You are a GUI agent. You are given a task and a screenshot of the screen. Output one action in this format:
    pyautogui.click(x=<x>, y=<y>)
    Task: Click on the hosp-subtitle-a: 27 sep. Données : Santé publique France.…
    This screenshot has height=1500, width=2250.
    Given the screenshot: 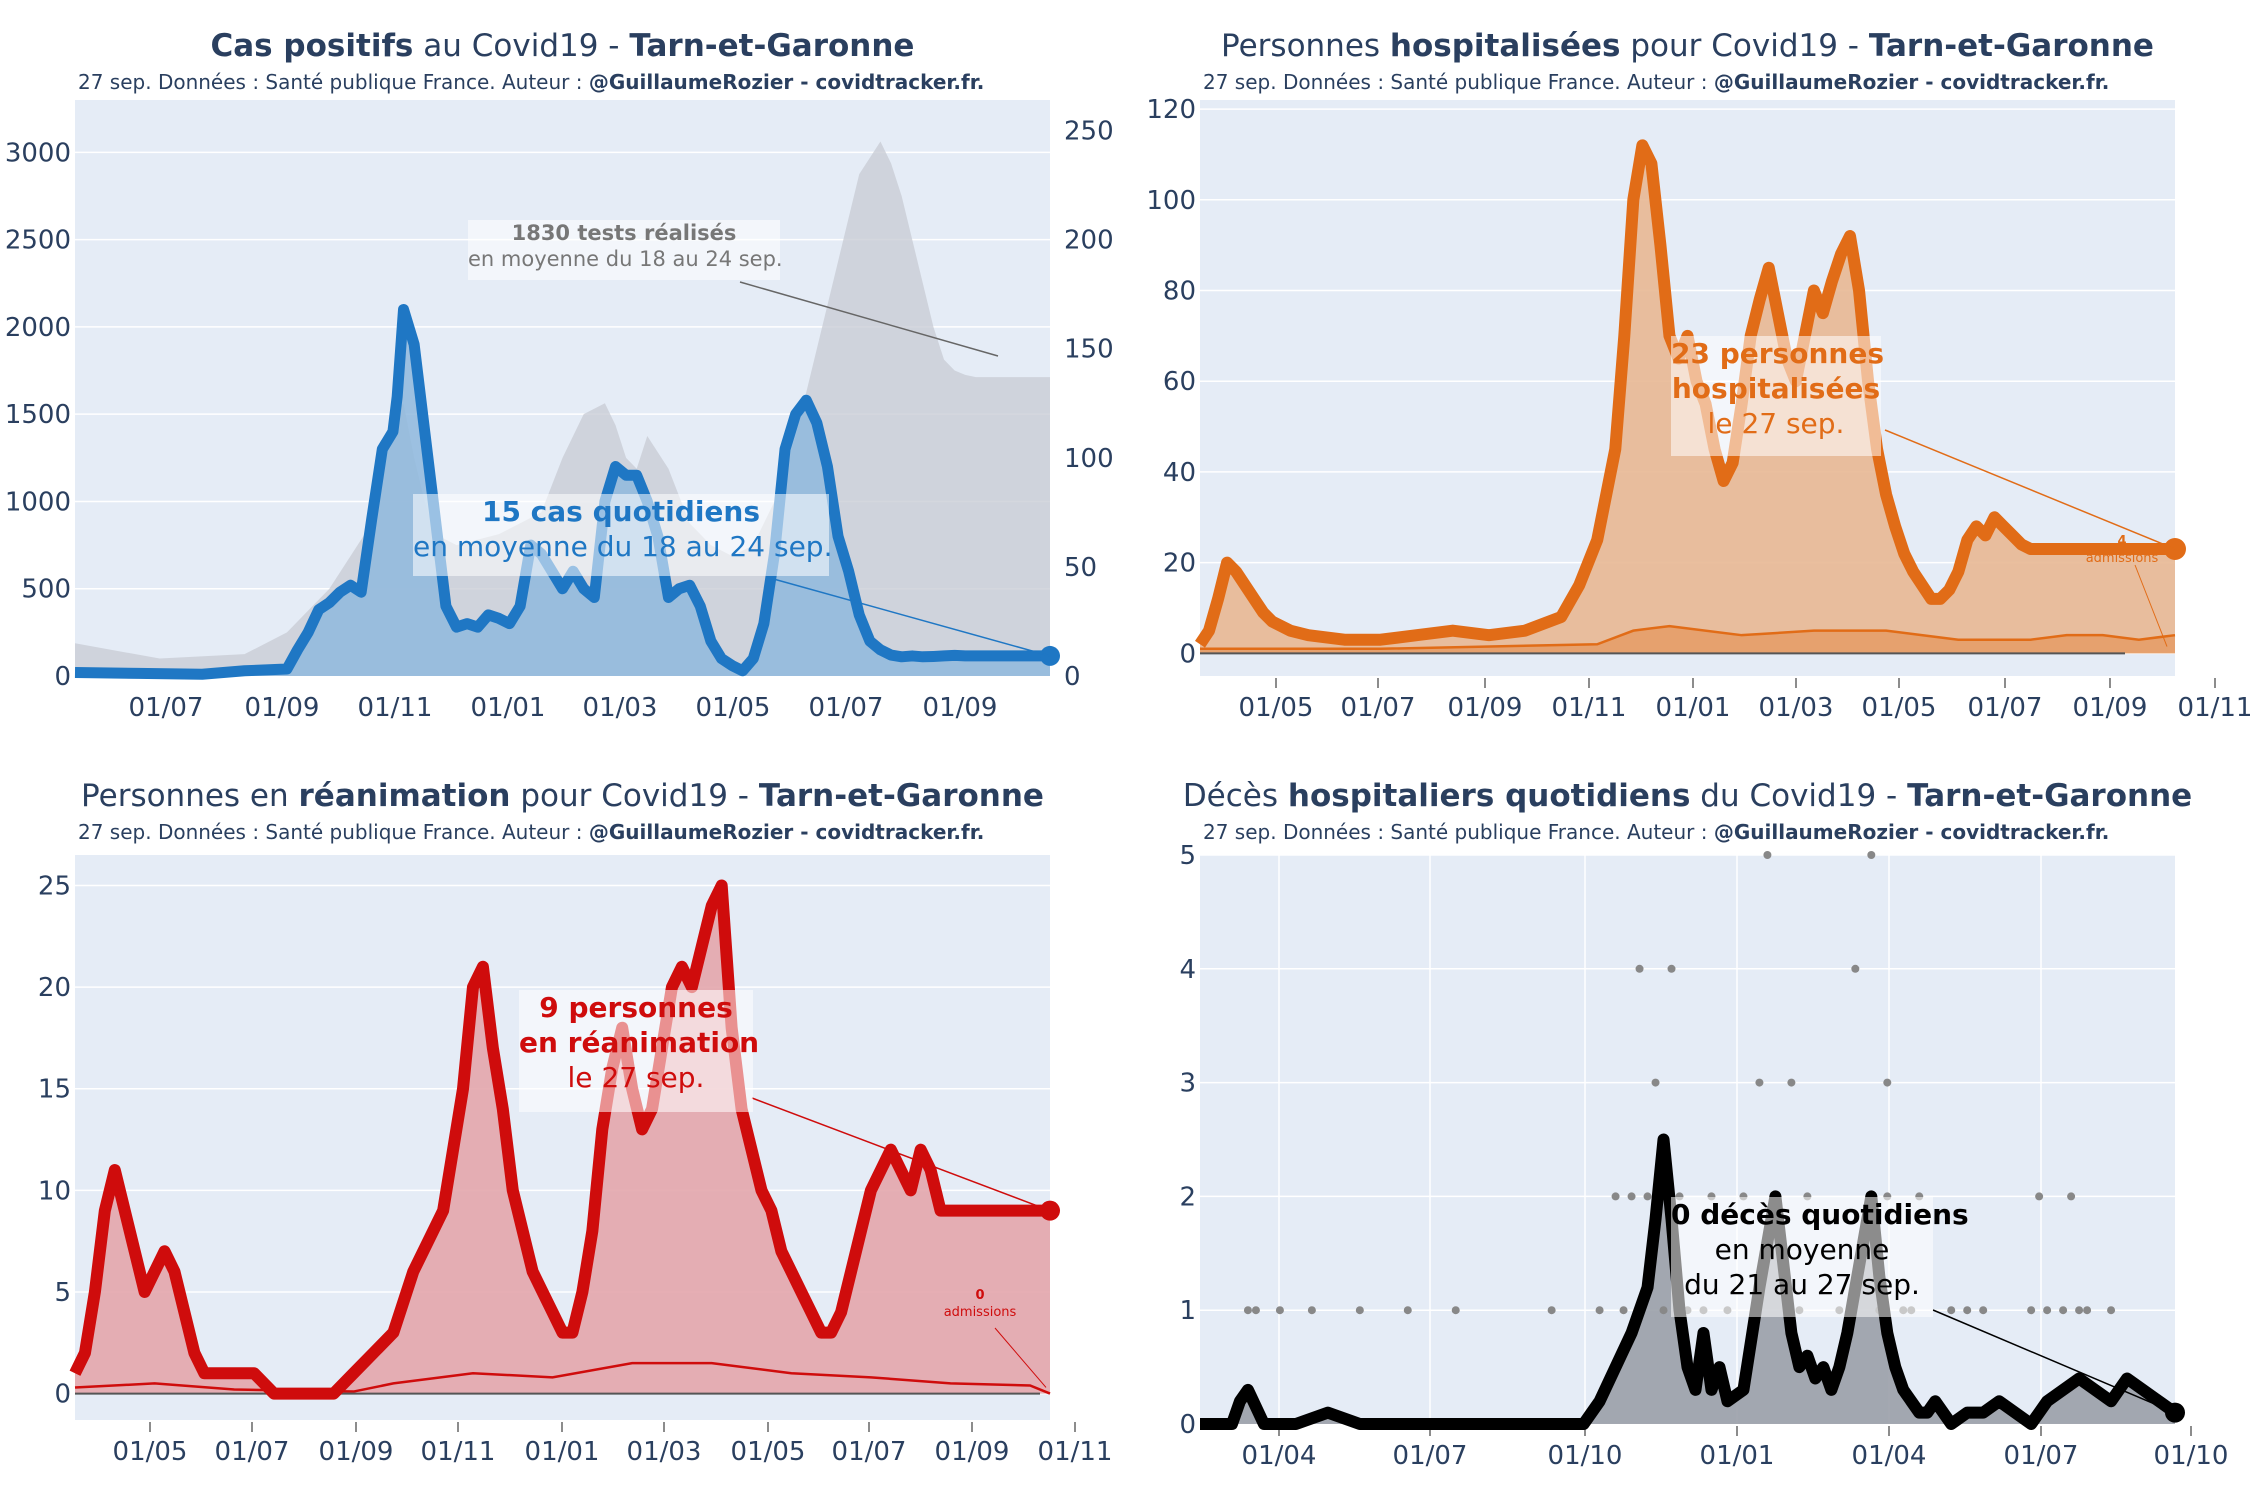 What is the action you would take?
    pyautogui.click(x=1458, y=82)
    